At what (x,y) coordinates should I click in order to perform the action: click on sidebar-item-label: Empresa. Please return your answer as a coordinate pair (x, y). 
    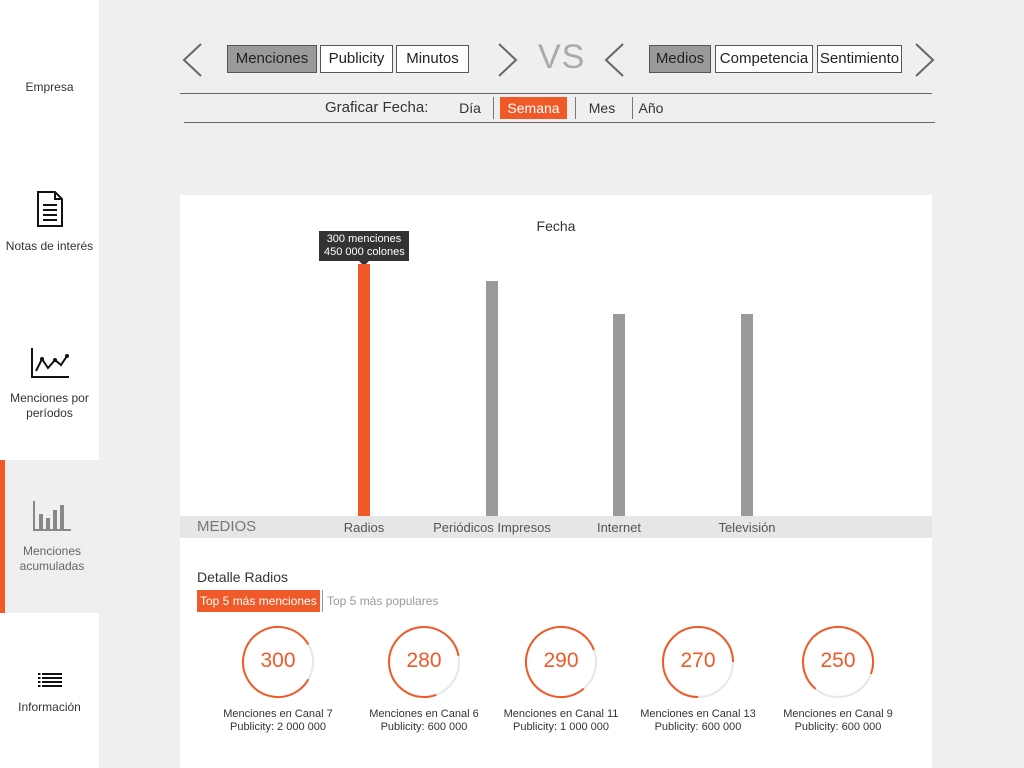
    Looking at the image, I should click on (49, 87).